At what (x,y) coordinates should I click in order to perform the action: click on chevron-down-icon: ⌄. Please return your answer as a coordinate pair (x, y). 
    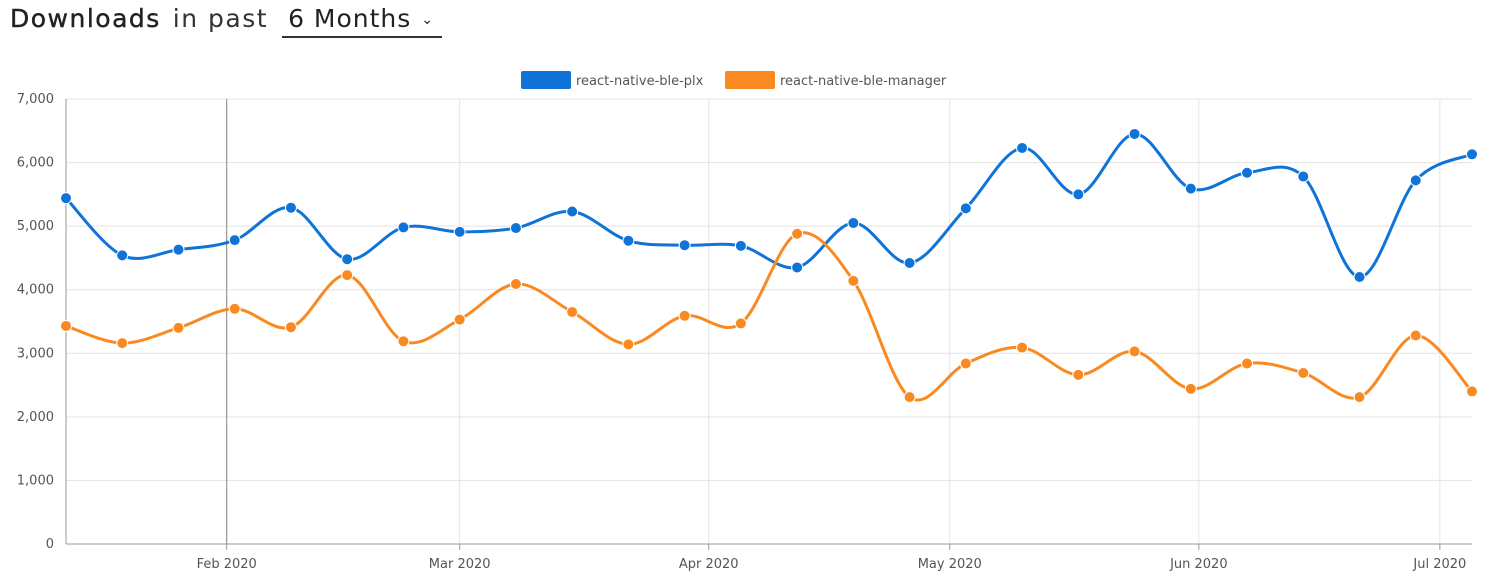
    Looking at the image, I should click on (428, 20).